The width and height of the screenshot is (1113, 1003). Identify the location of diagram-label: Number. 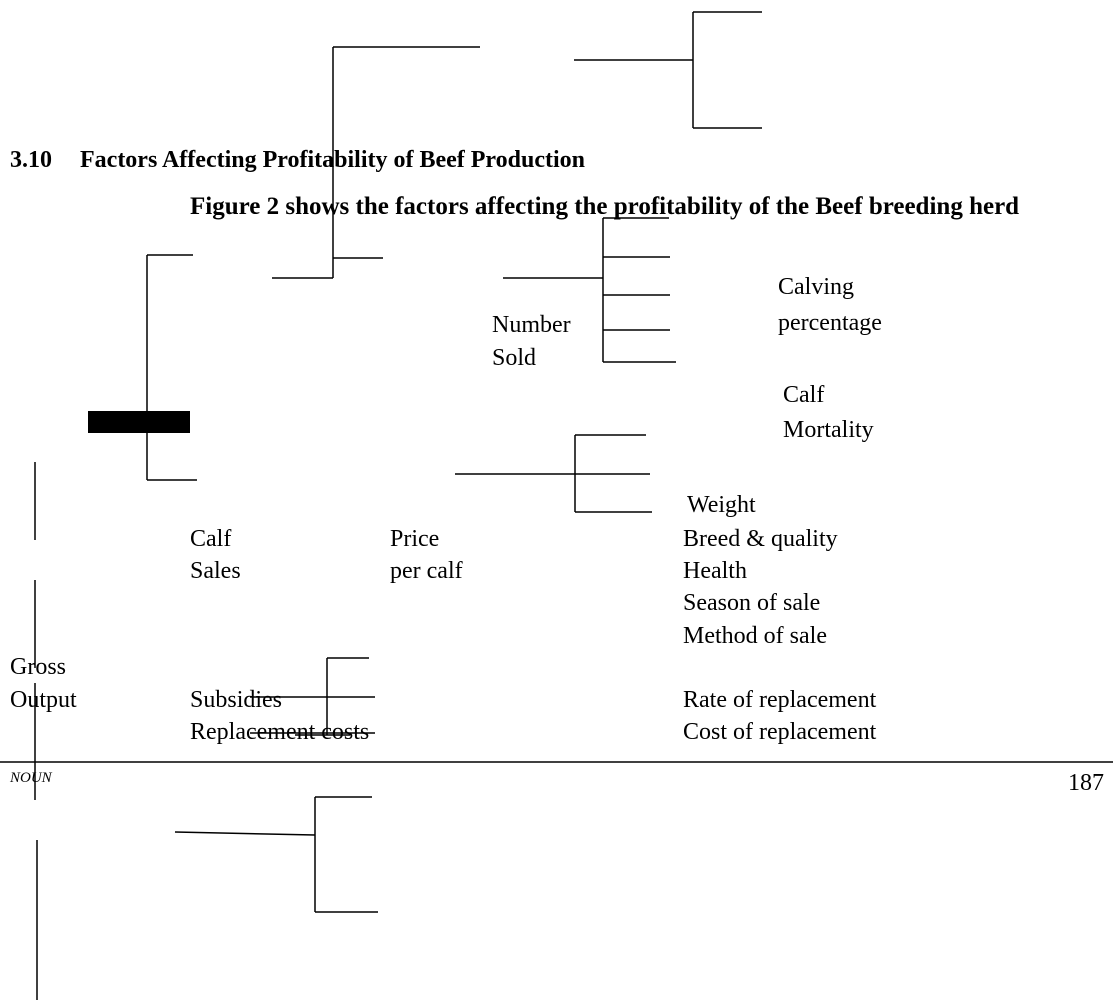
(531, 325).